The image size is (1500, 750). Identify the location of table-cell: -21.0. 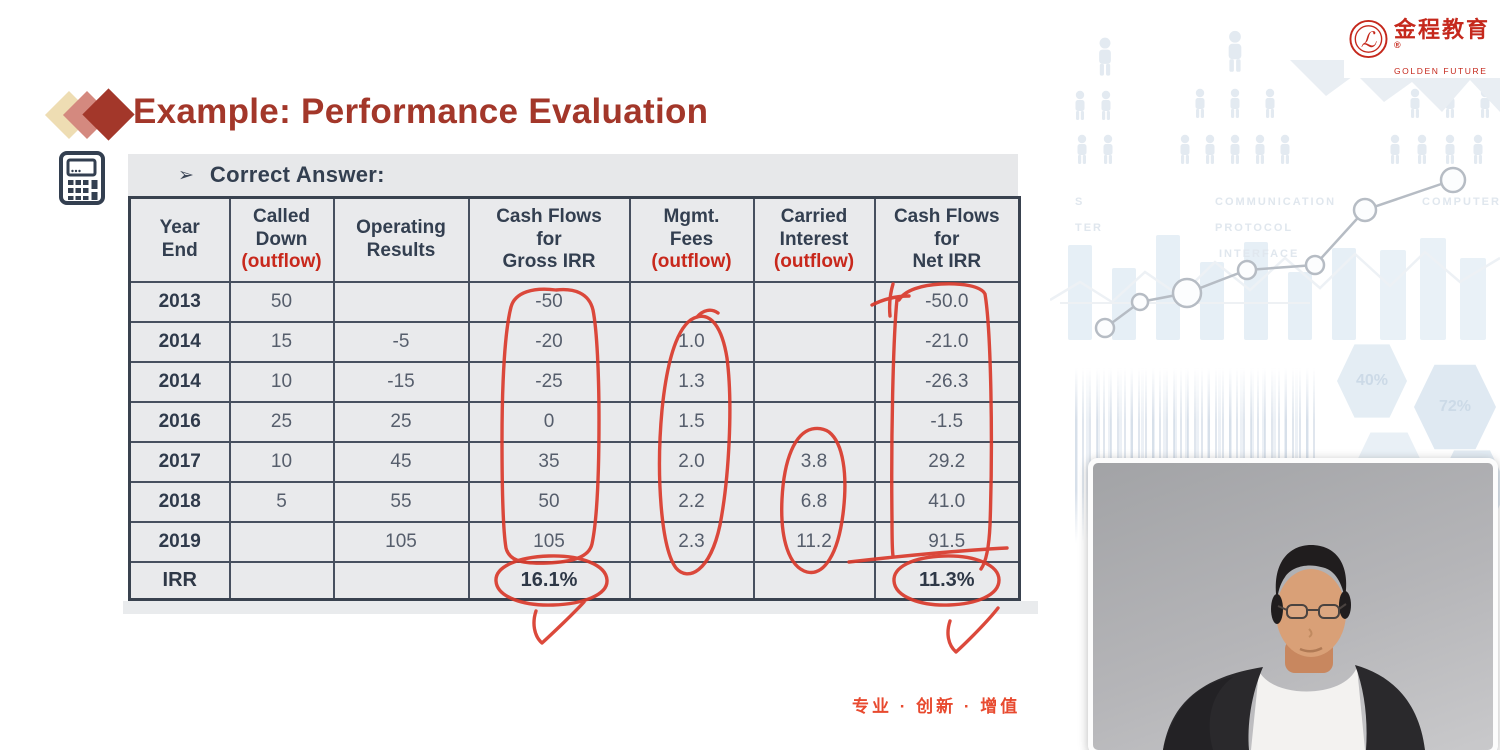
(947, 341).